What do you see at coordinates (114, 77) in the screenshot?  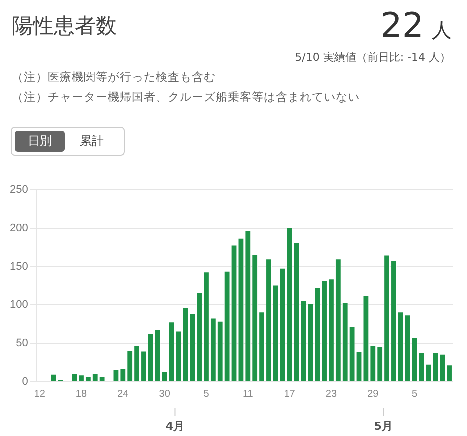 I see `text: （注）医療機関等が行った検査も含む` at bounding box center [114, 77].